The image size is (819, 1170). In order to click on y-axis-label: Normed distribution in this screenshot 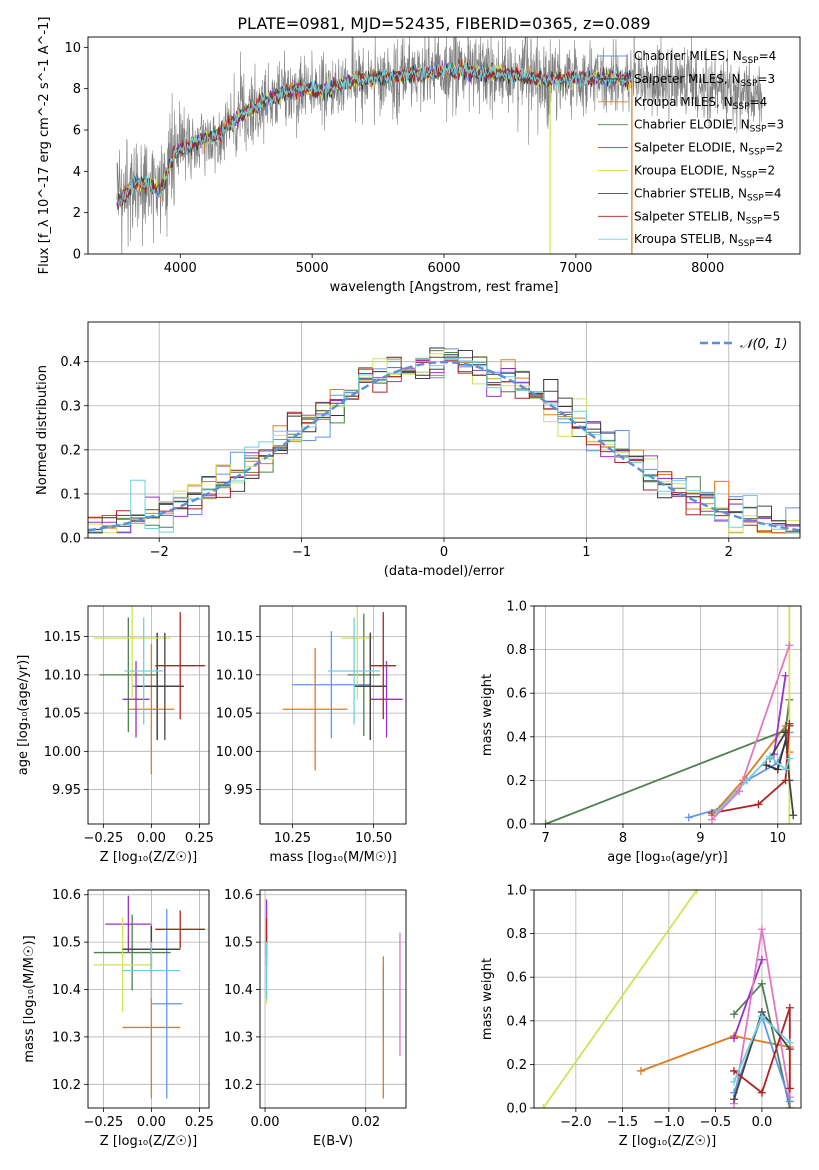, I will do `click(42, 430)`.